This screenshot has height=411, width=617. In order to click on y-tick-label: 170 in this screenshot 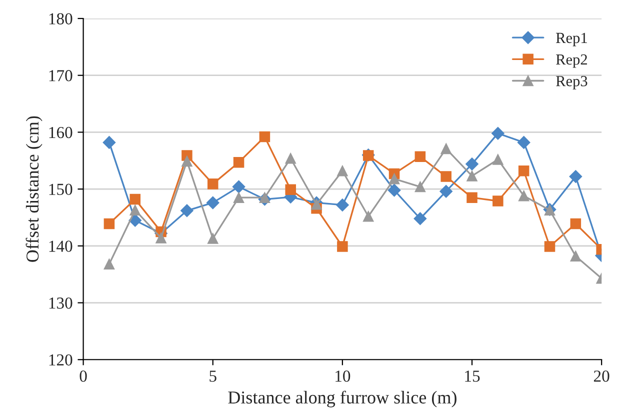, I will do `click(60, 76)`.